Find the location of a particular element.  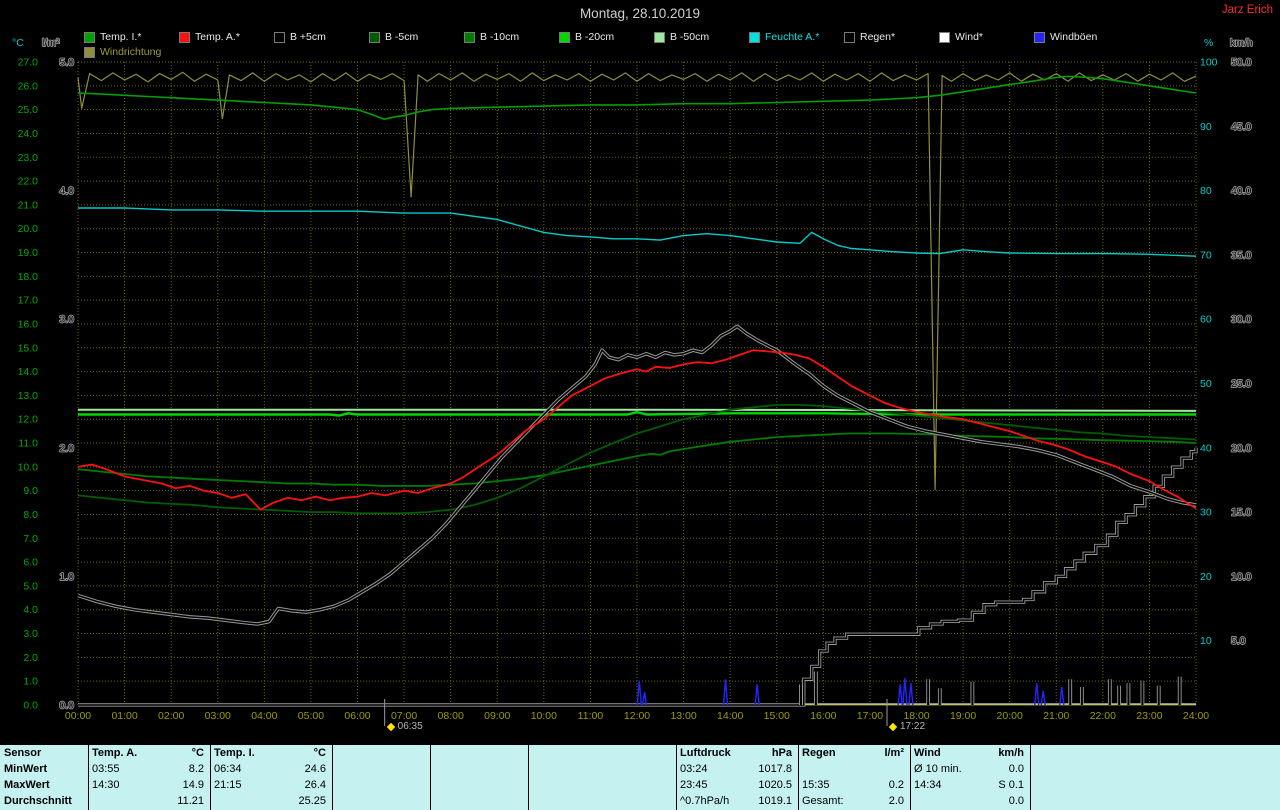

svg-text: 21.0 is located at coordinates (28, 205).